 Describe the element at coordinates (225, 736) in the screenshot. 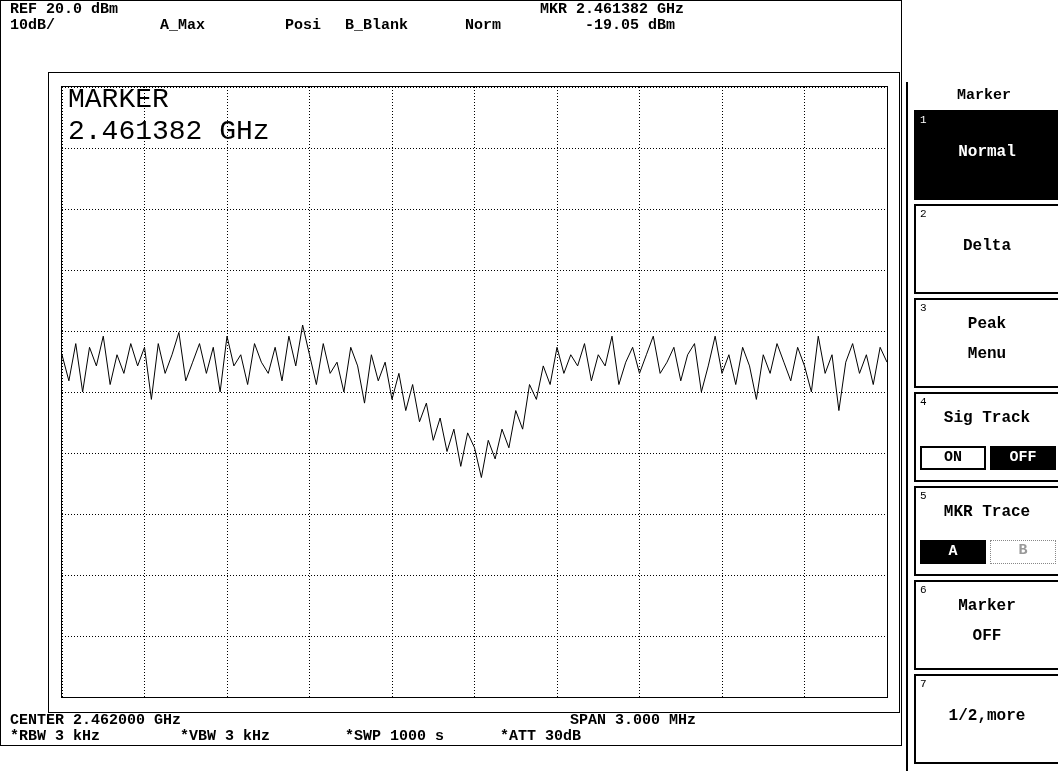

I see `text: *VBW 3 kHz` at that location.